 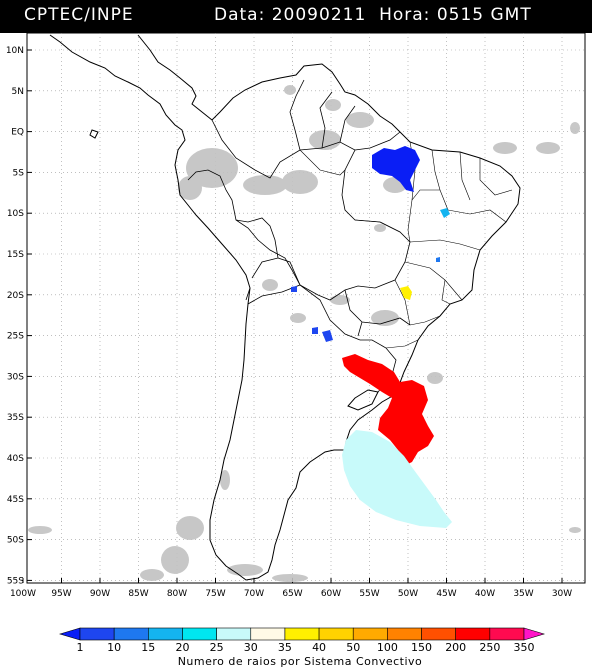 What do you see at coordinates (405, 15) in the screenshot?
I see `hour-label: Hora:` at bounding box center [405, 15].